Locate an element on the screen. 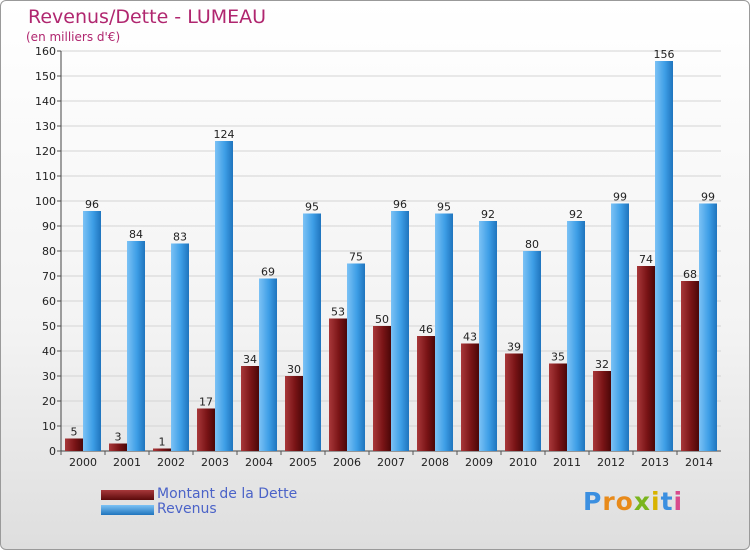 The height and width of the screenshot is (550, 750). y-tick-label: 20 is located at coordinates (49, 401).